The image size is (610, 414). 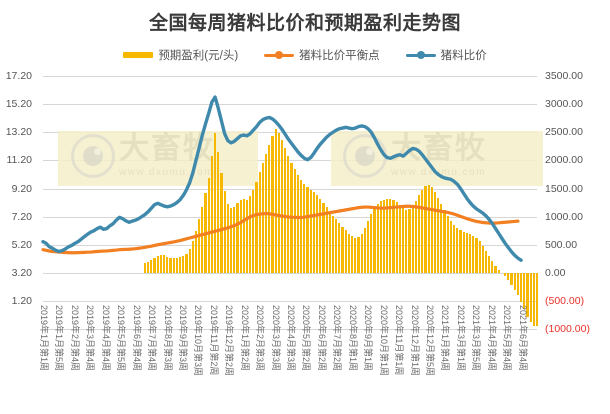 I want to click on y-tick-left: 15.20, so click(x=18, y=104).